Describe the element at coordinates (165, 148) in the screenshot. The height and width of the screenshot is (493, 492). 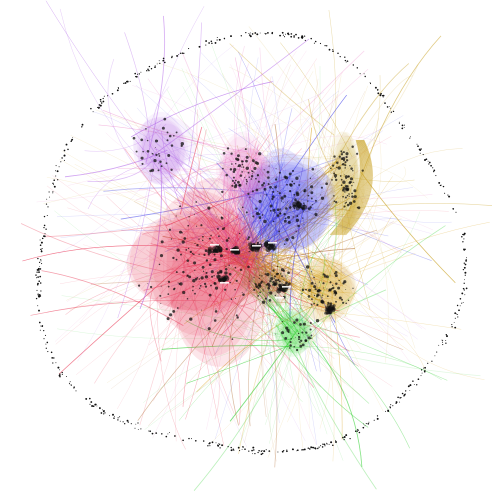
I see `cluster-blob` at that location.